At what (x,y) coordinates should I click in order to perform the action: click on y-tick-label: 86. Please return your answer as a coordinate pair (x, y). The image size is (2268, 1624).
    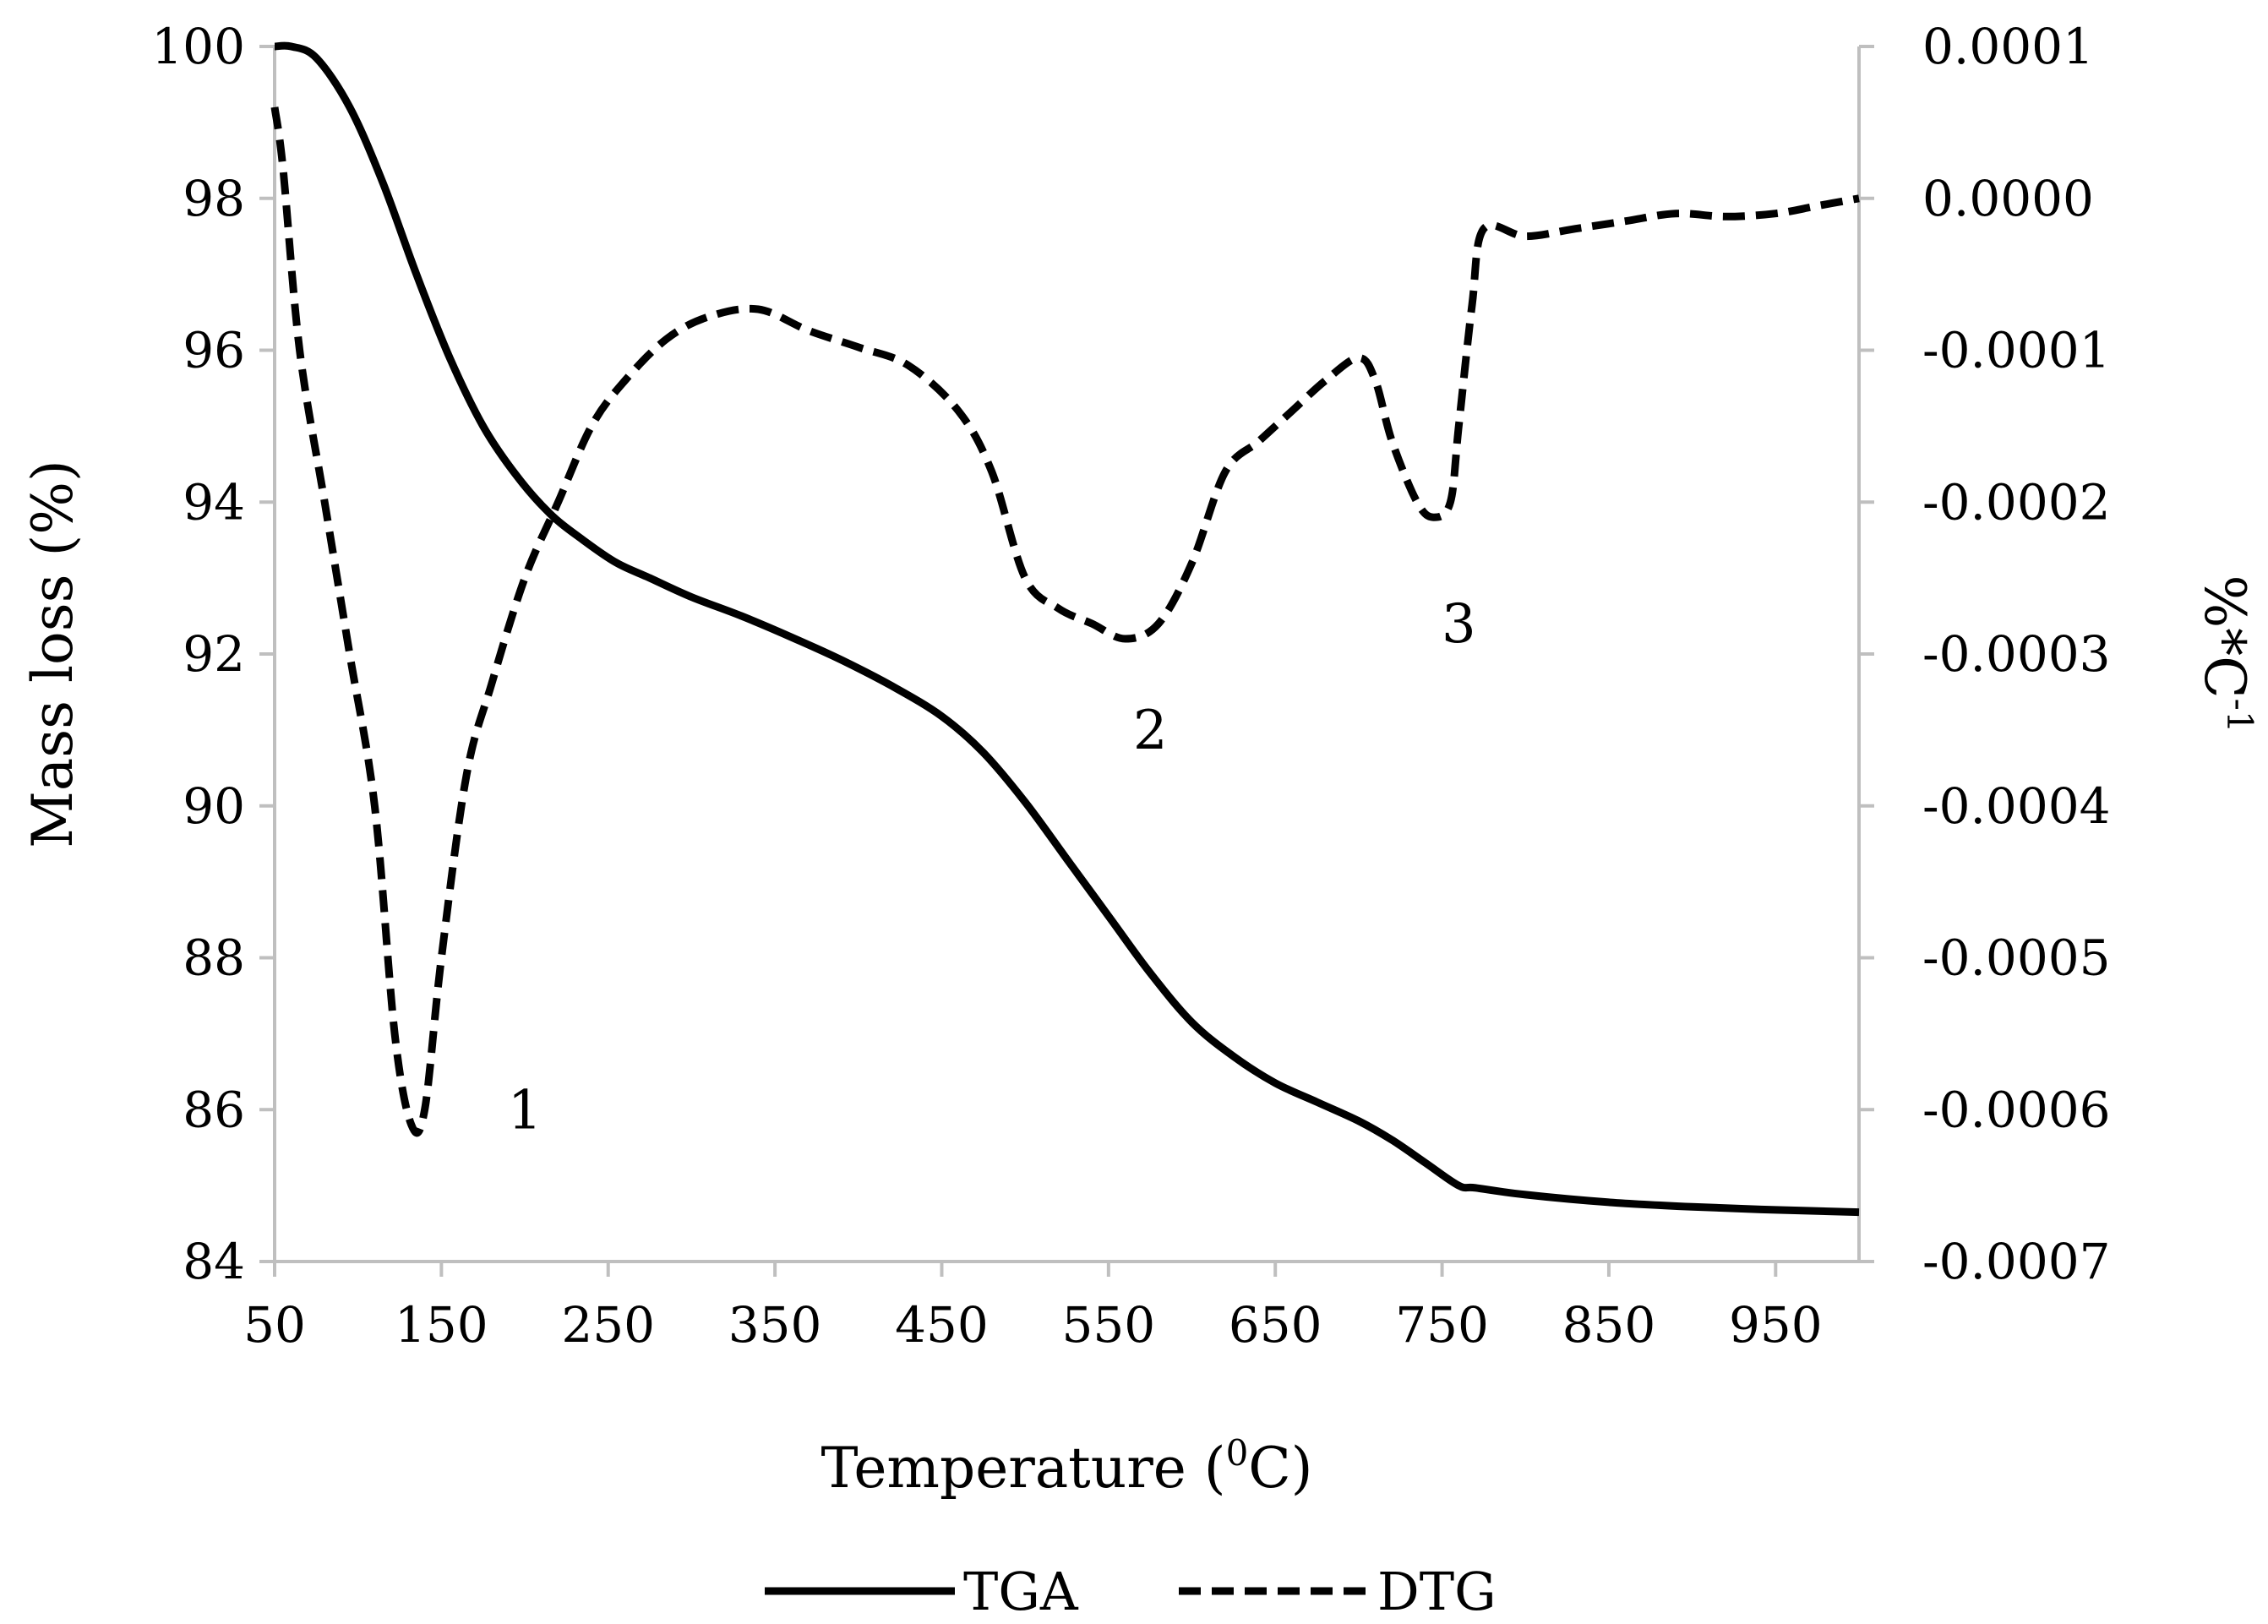
    Looking at the image, I should click on (214, 1109).